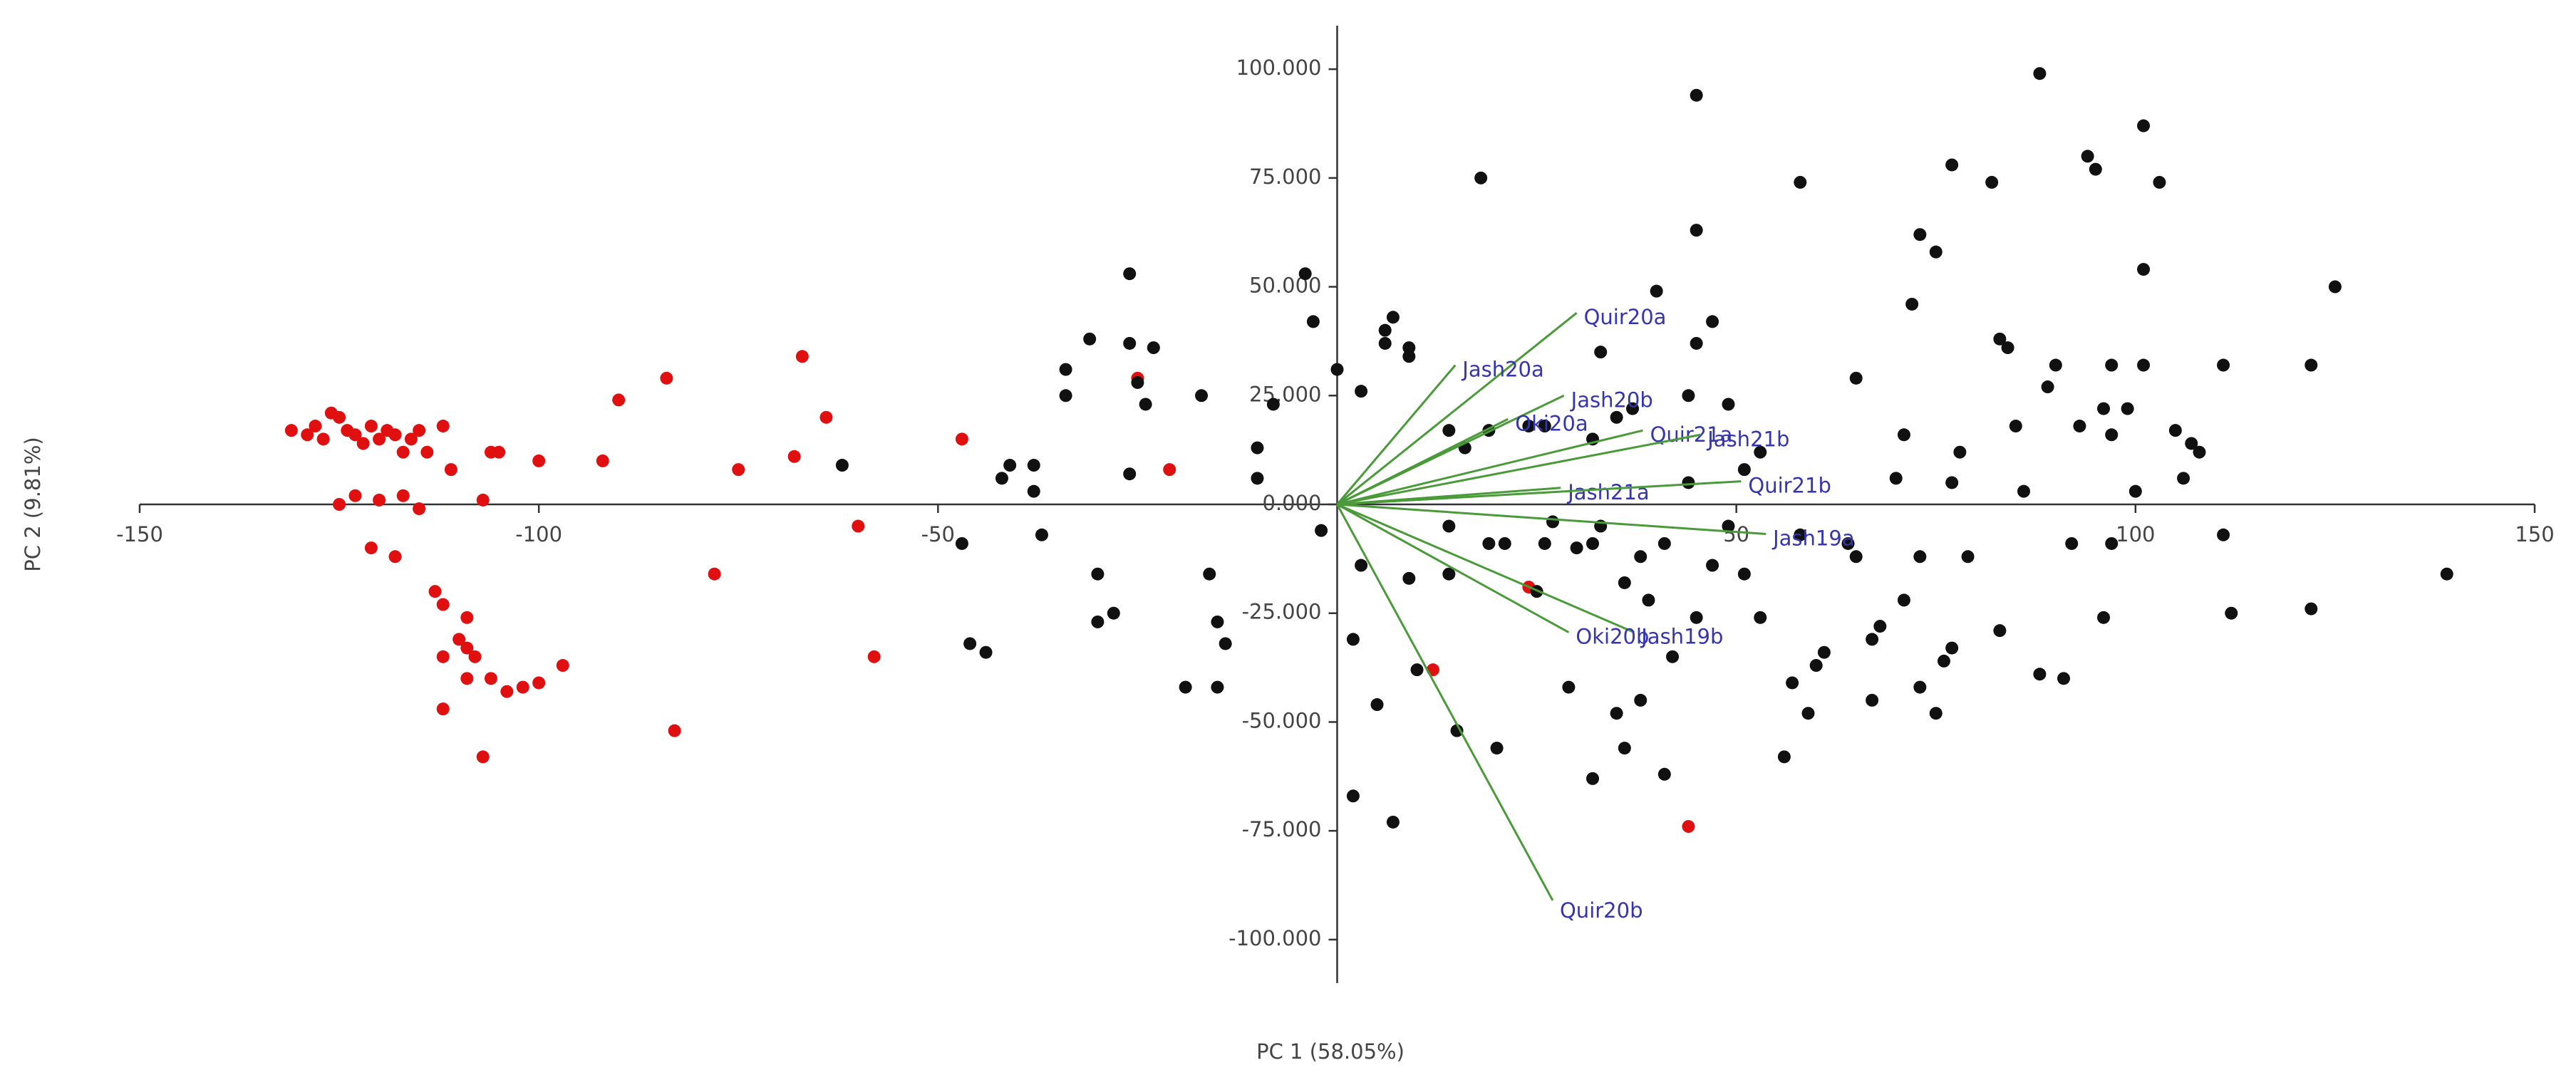 The image size is (2576, 1090). What do you see at coordinates (1748, 439) in the screenshot?
I see `loading-label: Jash21b` at bounding box center [1748, 439].